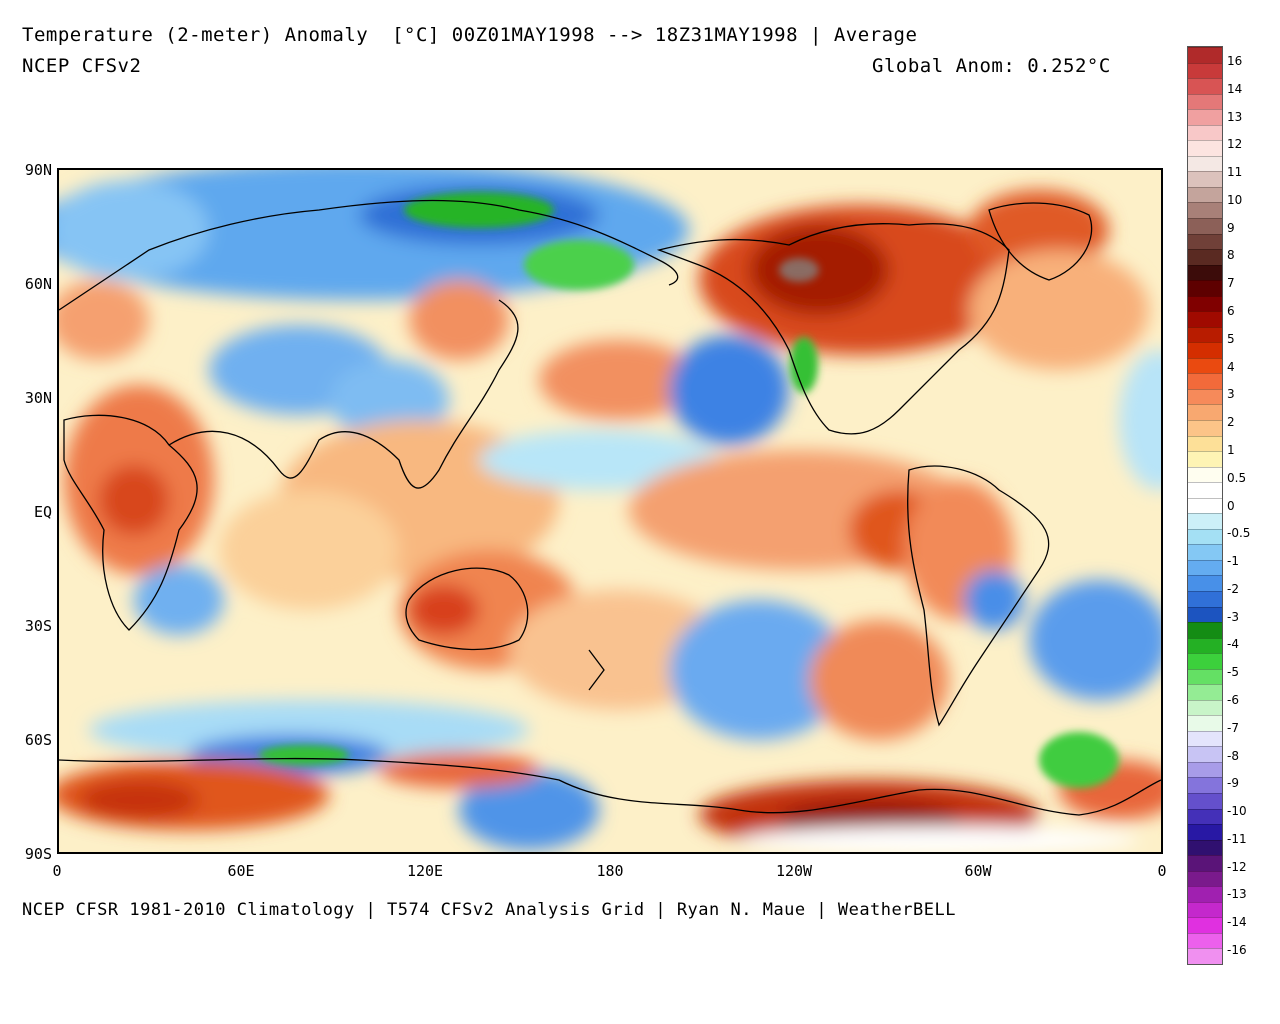  Describe the element at coordinates (241, 871) in the screenshot. I see `lon-label-60e: 60E` at that location.